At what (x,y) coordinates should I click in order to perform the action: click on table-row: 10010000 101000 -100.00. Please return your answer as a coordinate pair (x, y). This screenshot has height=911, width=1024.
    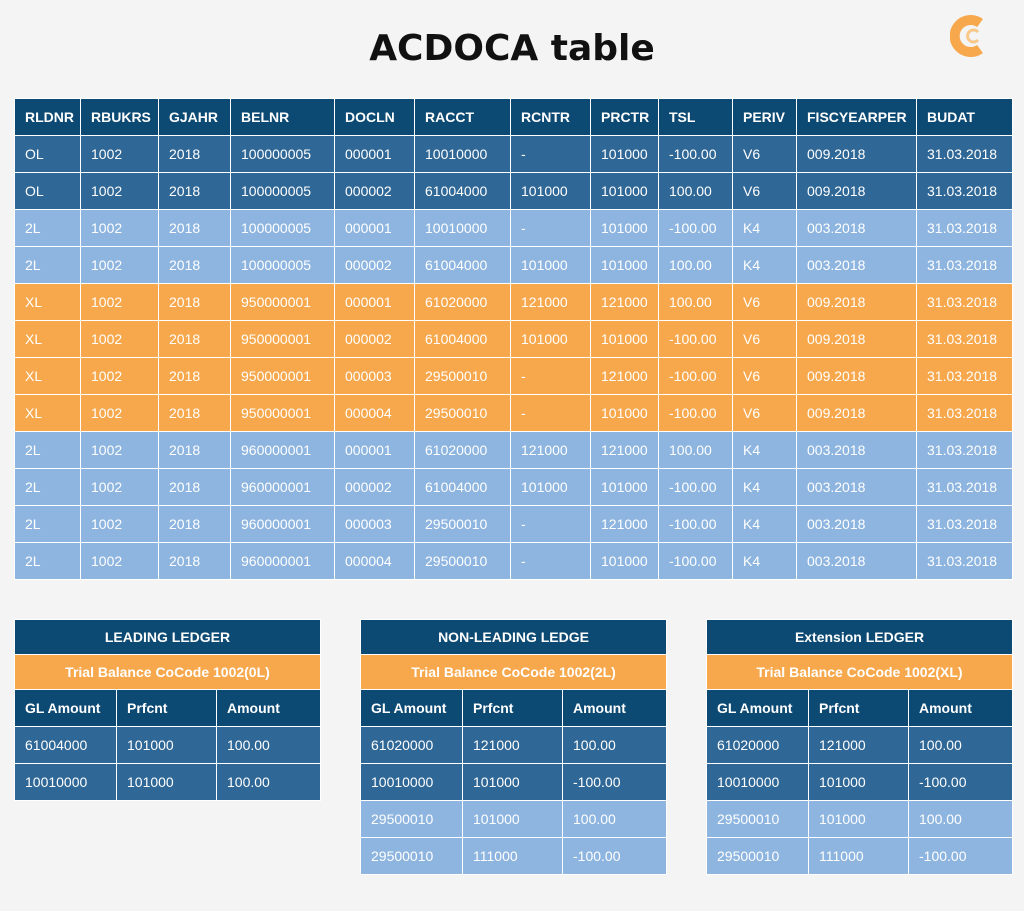
    Looking at the image, I should click on (860, 782).